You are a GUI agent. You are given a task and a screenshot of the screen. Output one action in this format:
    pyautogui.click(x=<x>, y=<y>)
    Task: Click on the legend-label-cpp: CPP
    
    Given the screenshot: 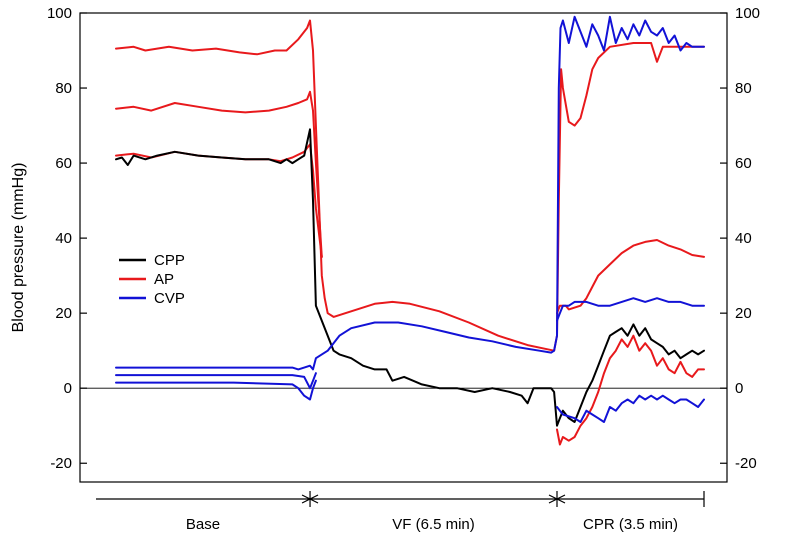 What is the action you would take?
    pyautogui.click(x=169, y=260)
    